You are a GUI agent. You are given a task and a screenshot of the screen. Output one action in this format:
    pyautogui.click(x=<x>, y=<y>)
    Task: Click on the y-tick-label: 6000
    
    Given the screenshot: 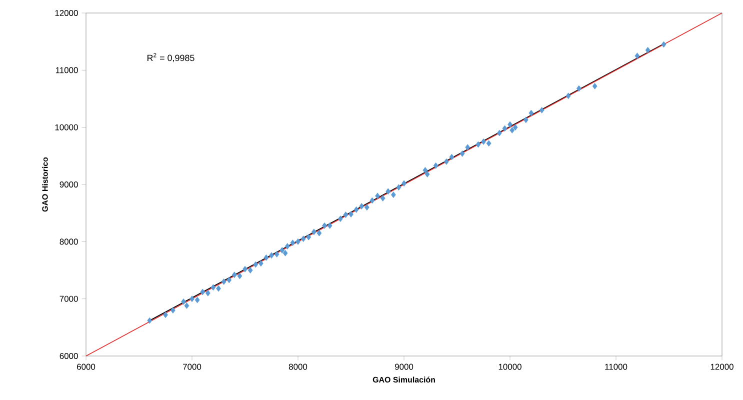 What is the action you would take?
    pyautogui.click(x=69, y=356)
    